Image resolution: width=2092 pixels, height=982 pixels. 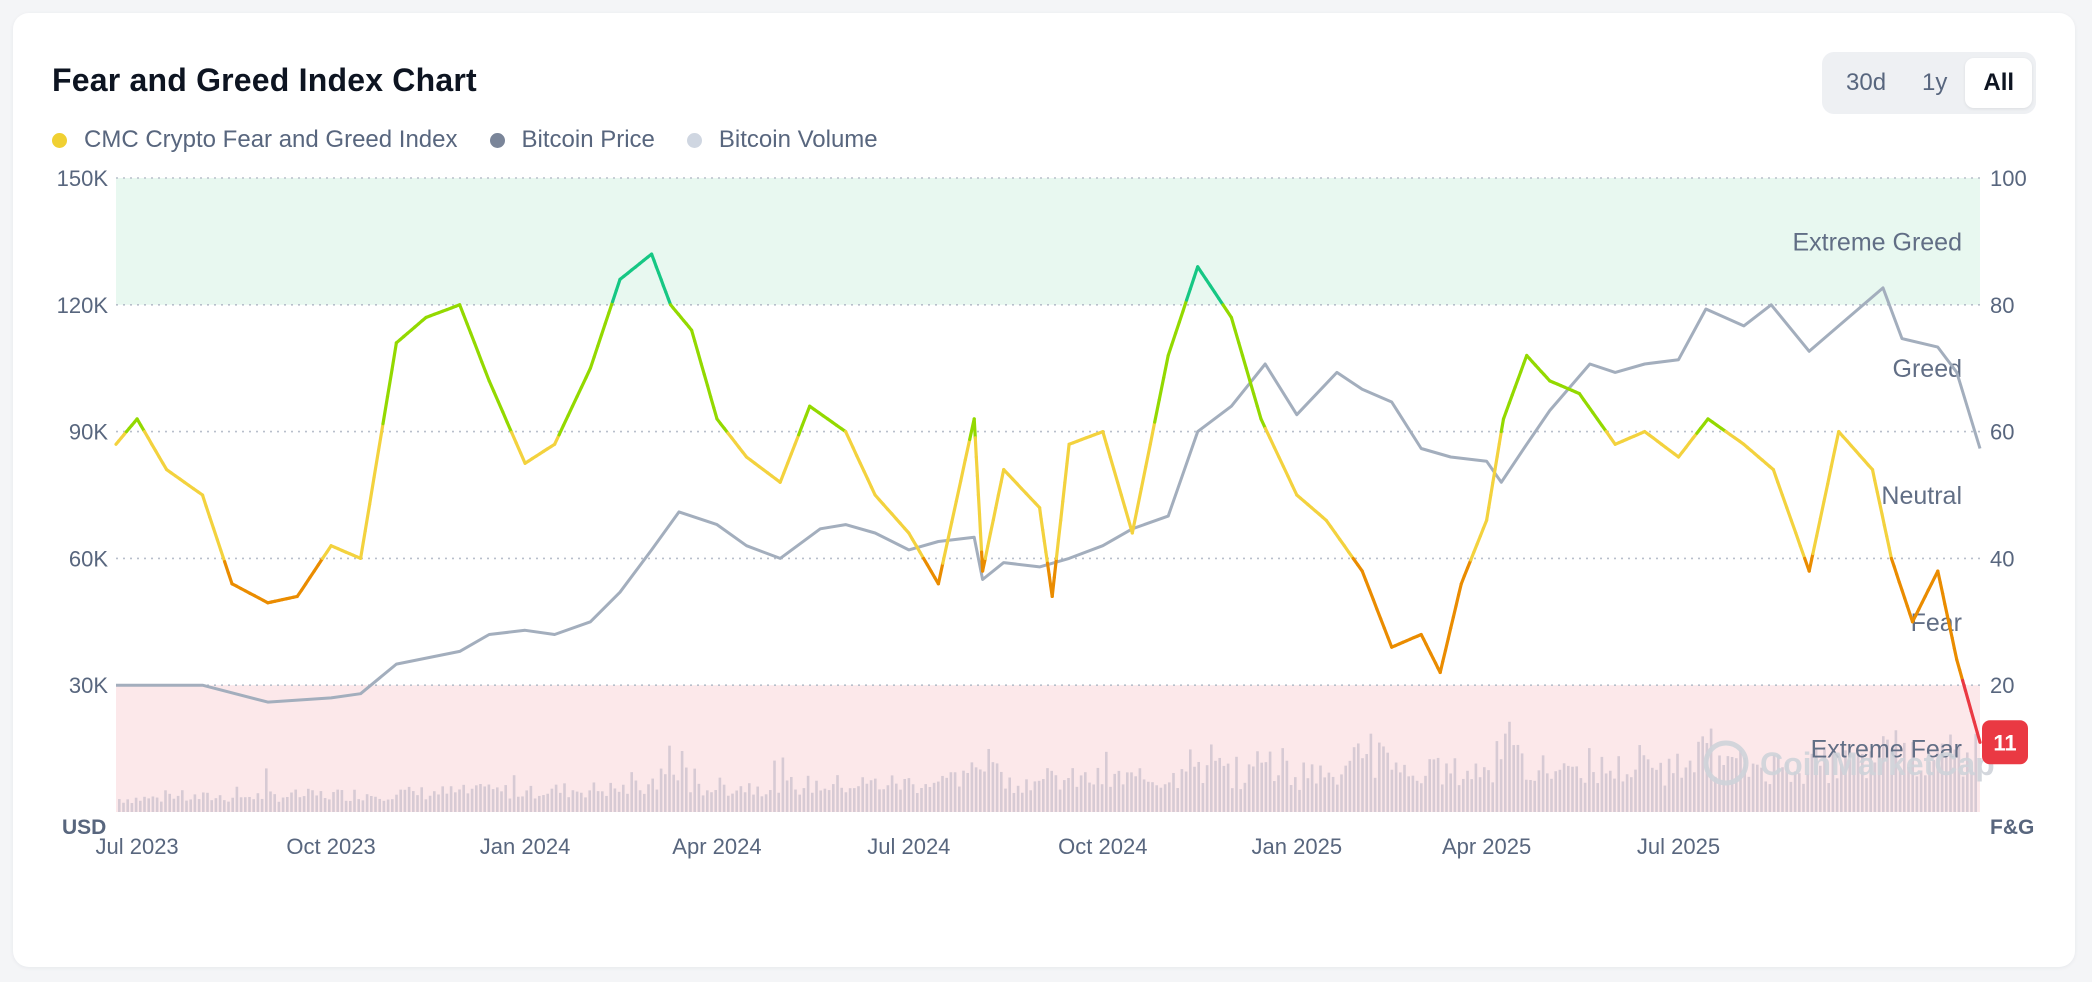 What do you see at coordinates (572, 140) in the screenshot?
I see `legend-item-bitcoin-price: Bitcoin Price` at bounding box center [572, 140].